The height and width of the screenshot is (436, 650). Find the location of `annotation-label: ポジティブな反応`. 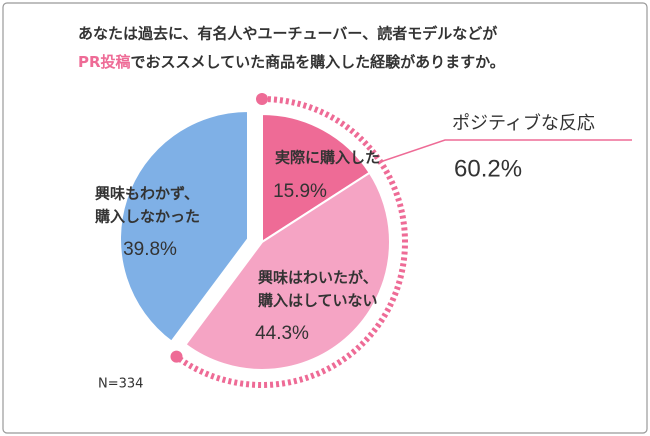

annotation-label: ポジティブな反応 is located at coordinates (523, 123).